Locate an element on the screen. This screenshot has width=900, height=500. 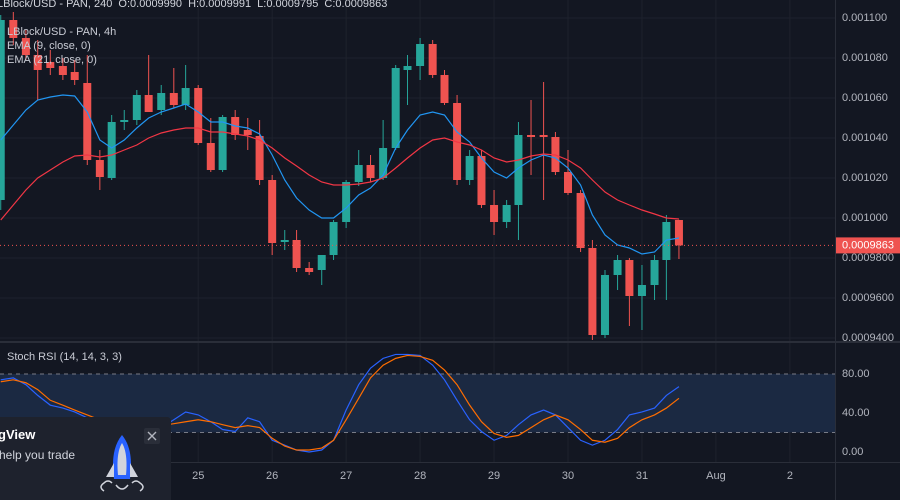
y-tick-label: 0.00 is located at coordinates (852, 452).